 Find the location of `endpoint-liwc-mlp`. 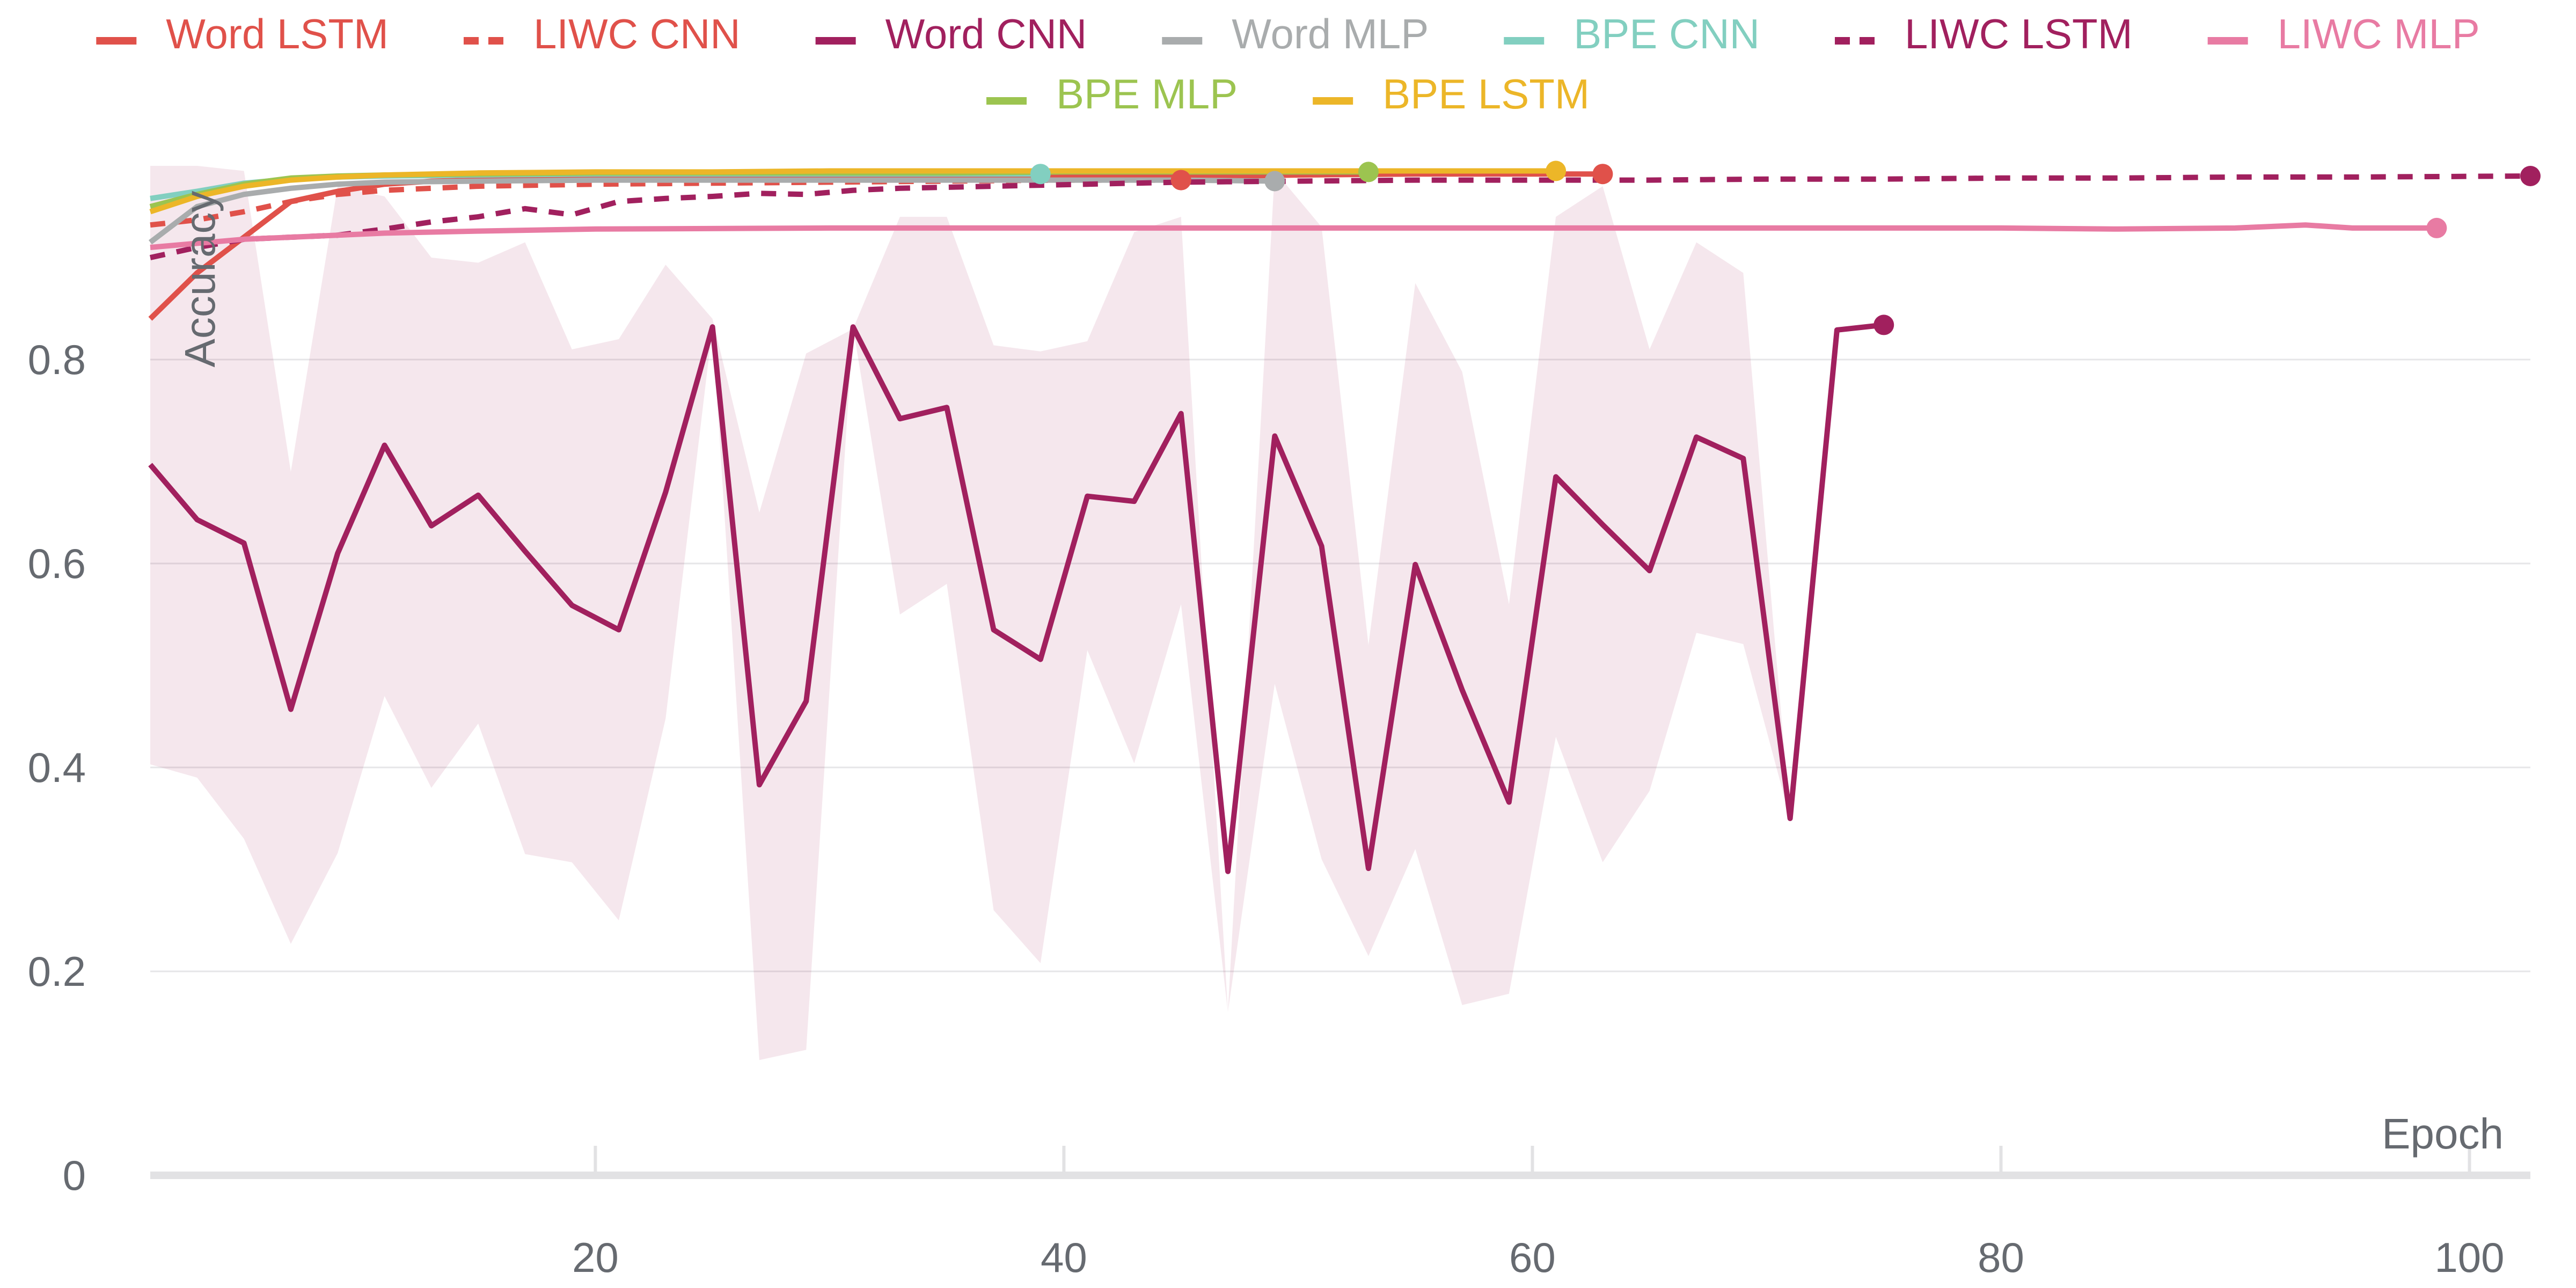

endpoint-liwc-mlp is located at coordinates (2436, 227).